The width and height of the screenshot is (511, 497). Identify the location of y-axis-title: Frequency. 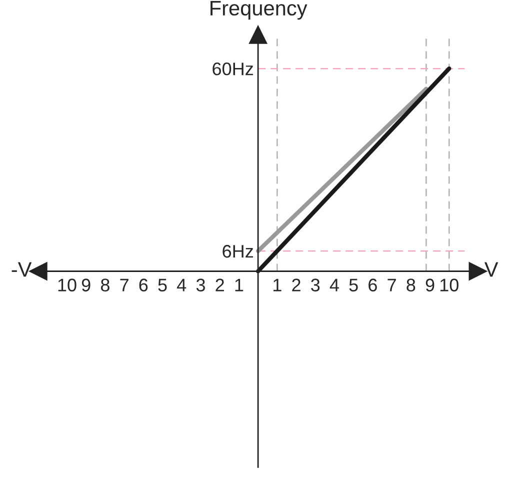
(259, 10).